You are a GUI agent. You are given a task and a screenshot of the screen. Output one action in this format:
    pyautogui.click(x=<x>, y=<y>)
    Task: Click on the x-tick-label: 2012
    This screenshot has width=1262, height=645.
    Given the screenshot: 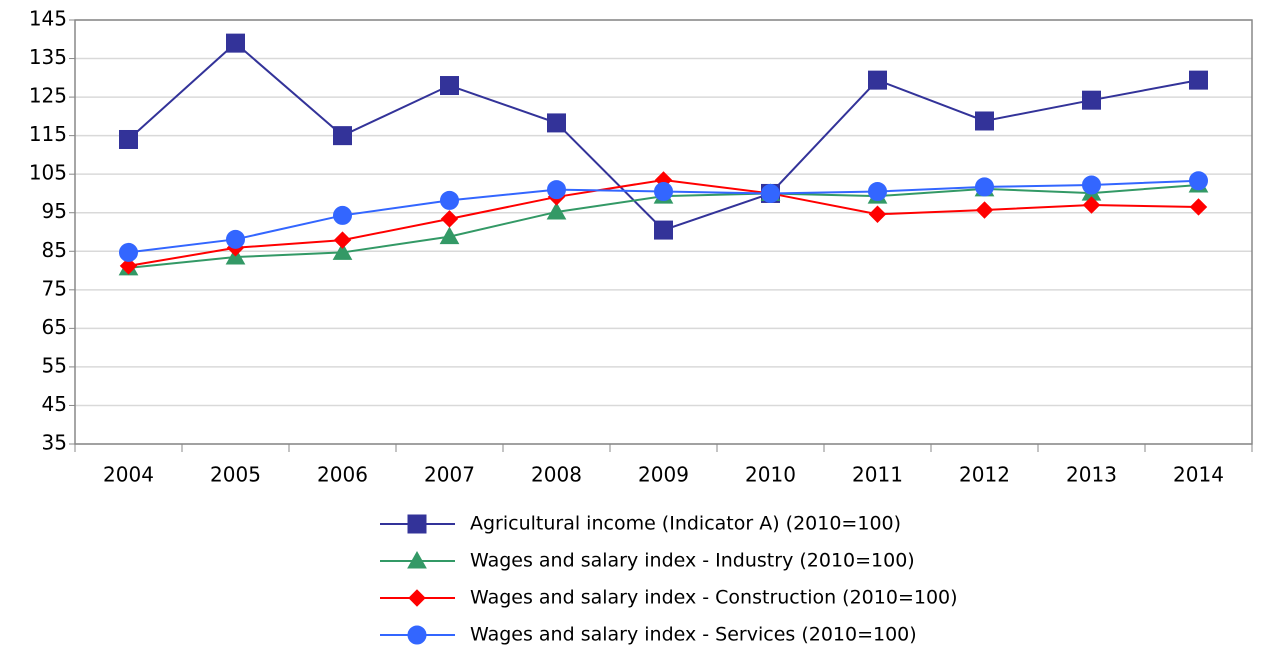 What is the action you would take?
    pyautogui.click(x=984, y=475)
    